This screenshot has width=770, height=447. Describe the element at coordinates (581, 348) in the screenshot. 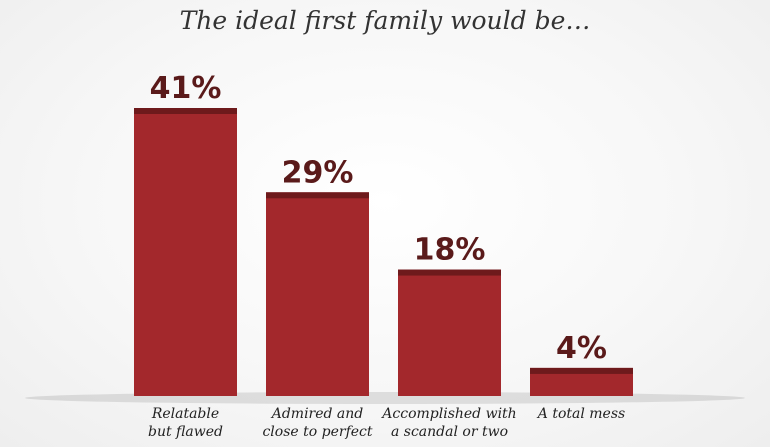

I see `data-label: 4%` at that location.